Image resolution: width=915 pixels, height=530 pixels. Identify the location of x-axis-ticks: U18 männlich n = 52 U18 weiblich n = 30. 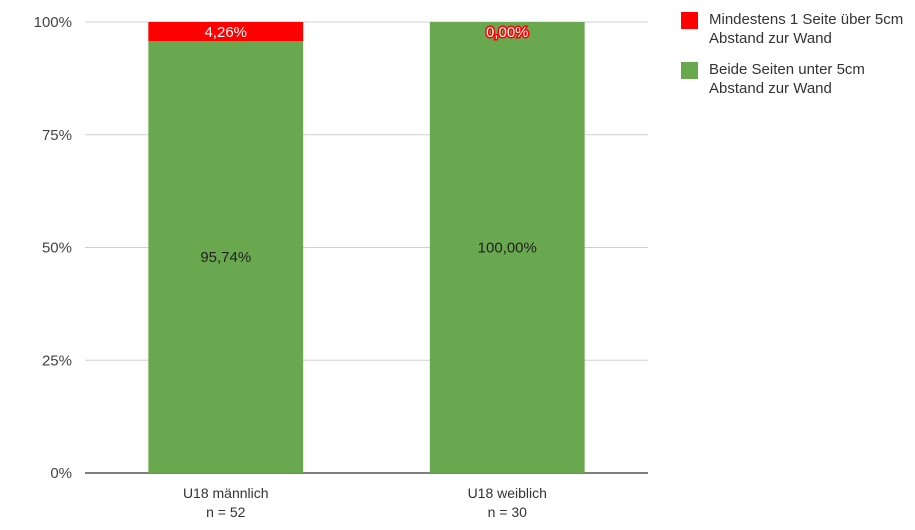
(365, 502).